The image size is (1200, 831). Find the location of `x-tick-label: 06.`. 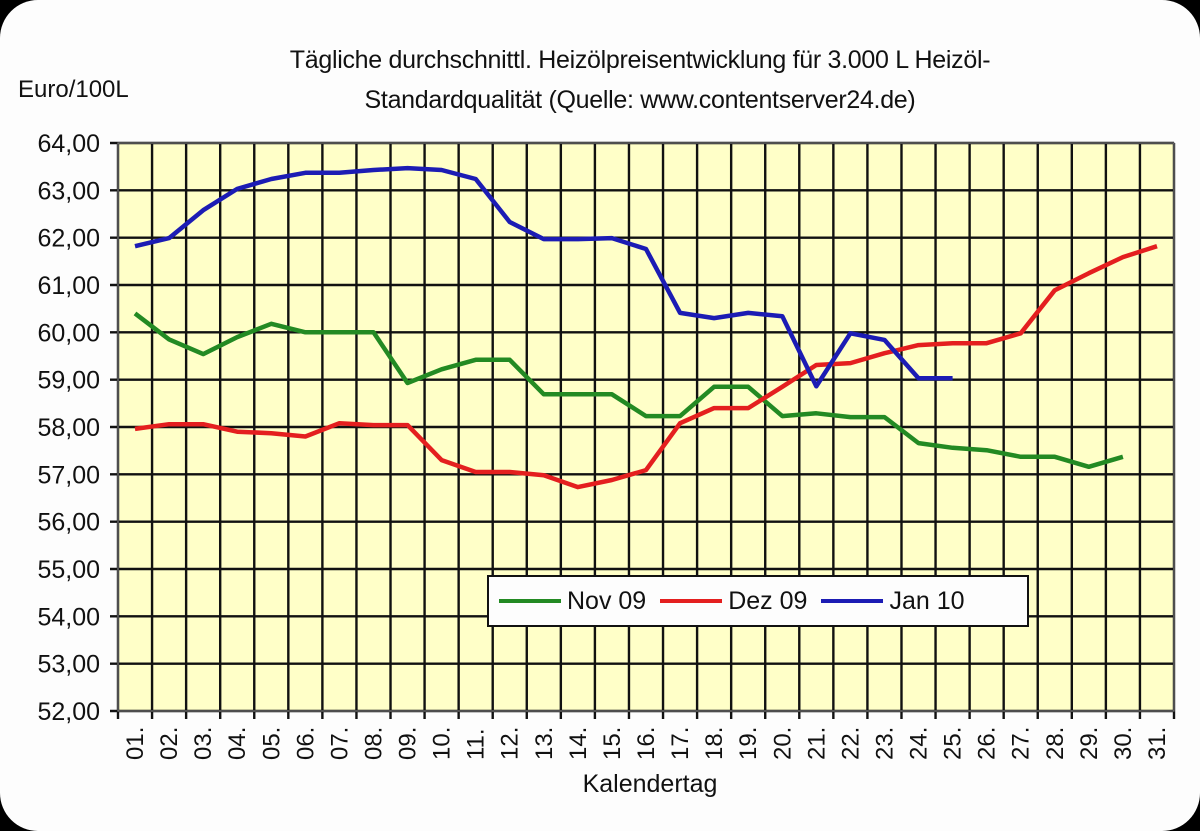

x-tick-label: 06. is located at coordinates (305, 743).